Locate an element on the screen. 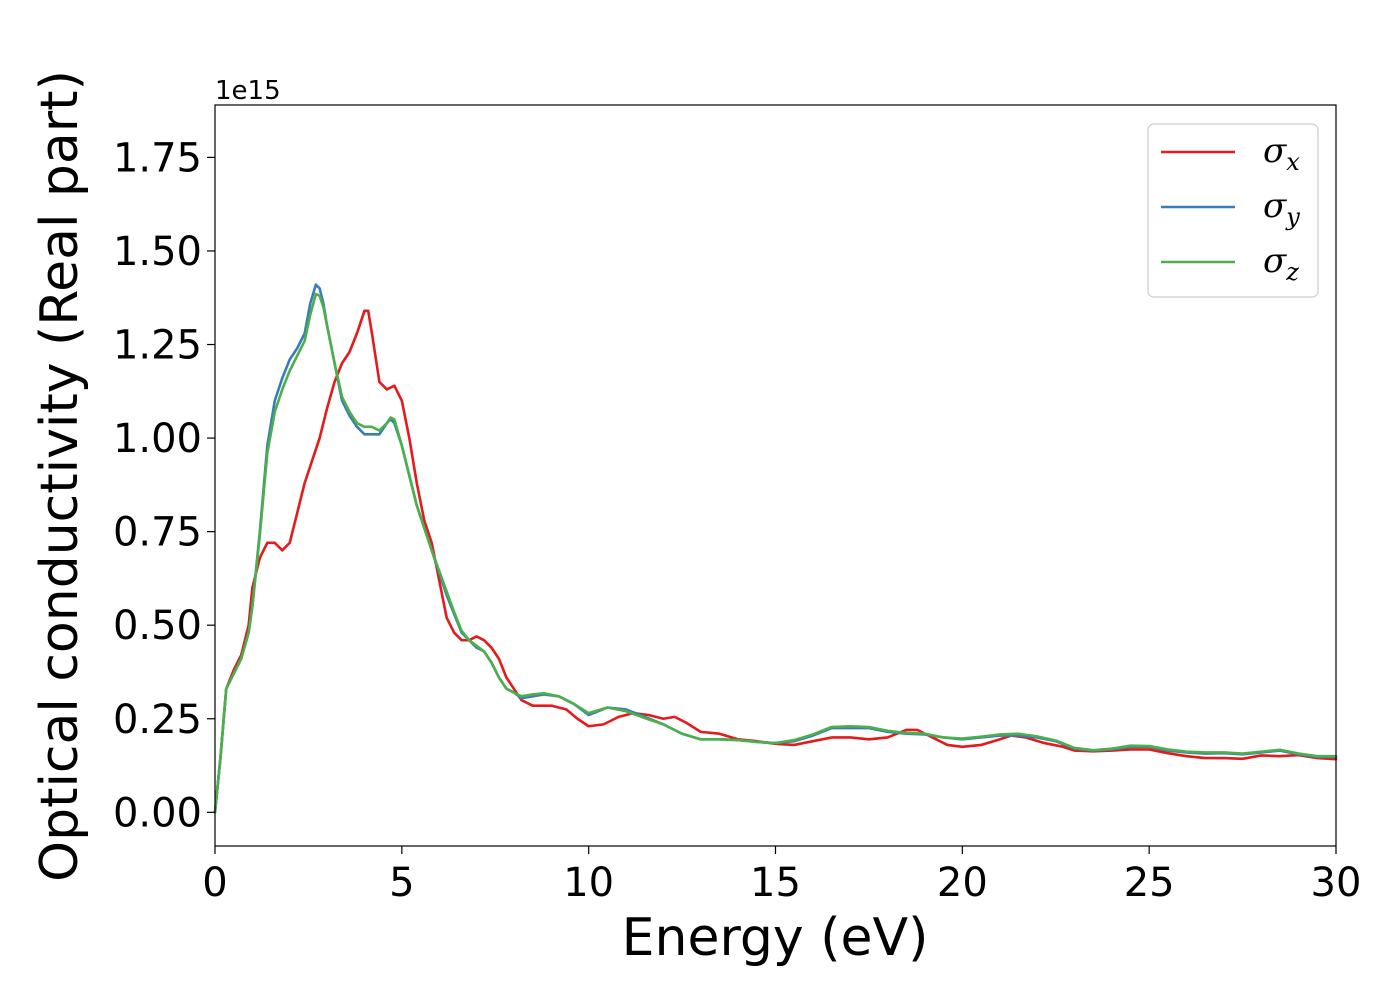 This screenshot has height=1000, width=1400. x-axis-ticks: 0 5 10 15 20 25 30 is located at coordinates (781, 876).